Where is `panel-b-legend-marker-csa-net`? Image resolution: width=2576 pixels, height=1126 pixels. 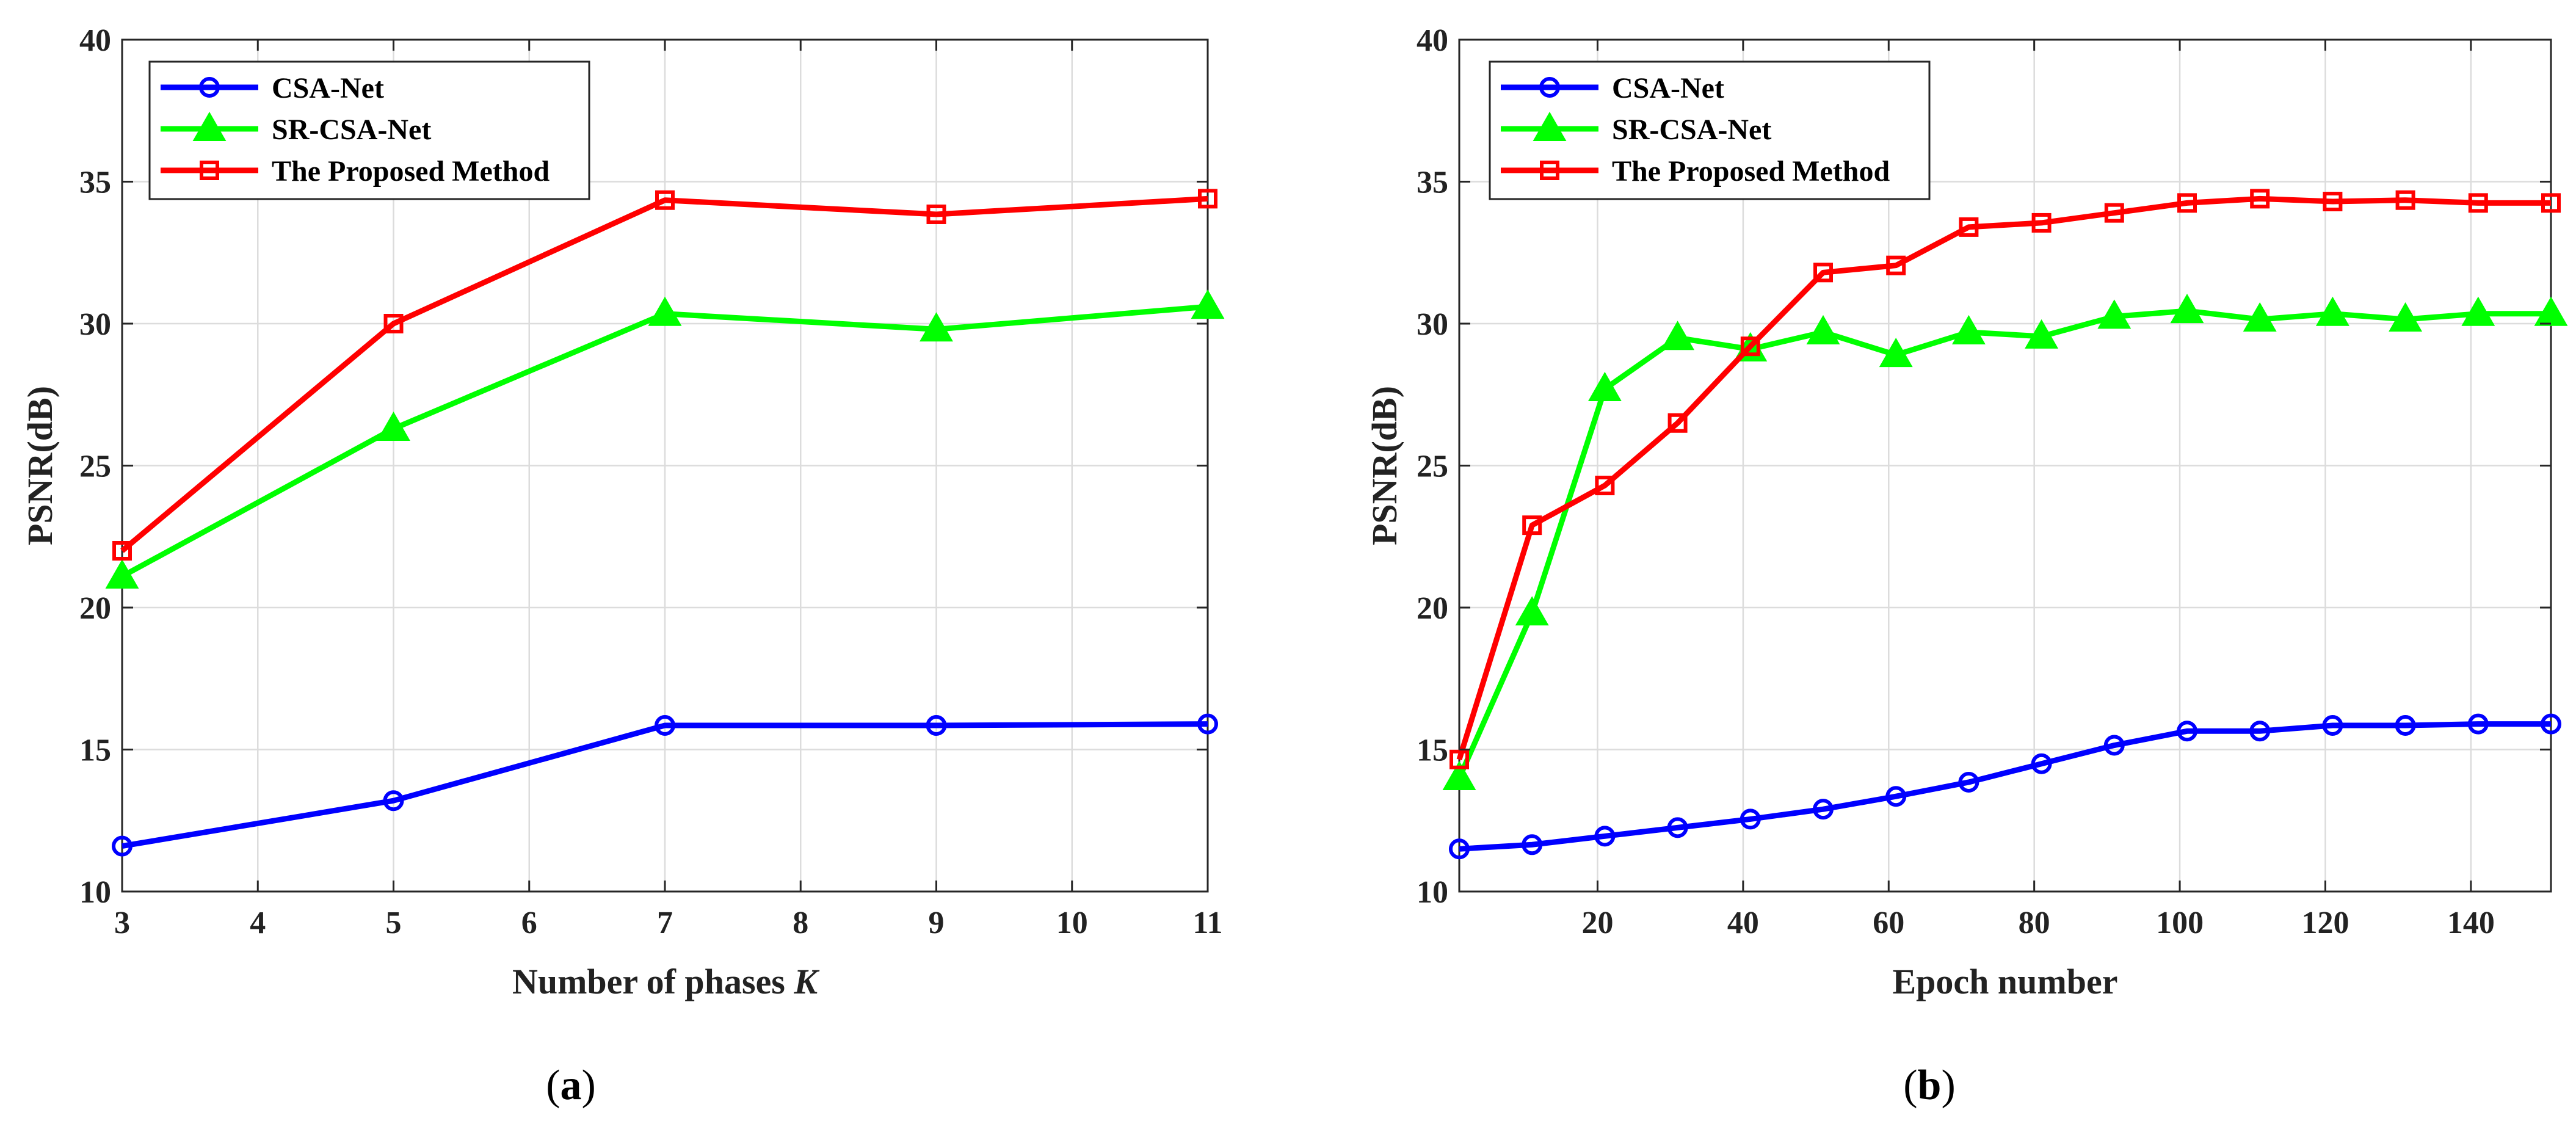 panel-b-legend-marker-csa-net is located at coordinates (1549, 88).